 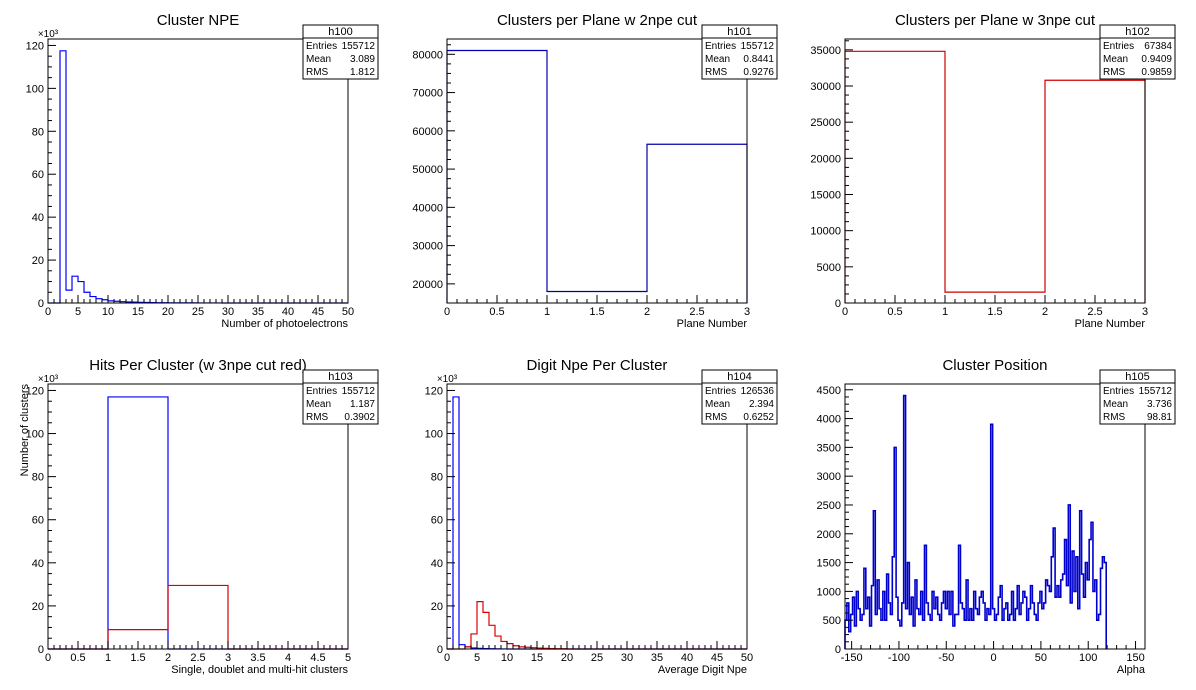 I want to click on stats-row-value: 126536, so click(x=758, y=391).